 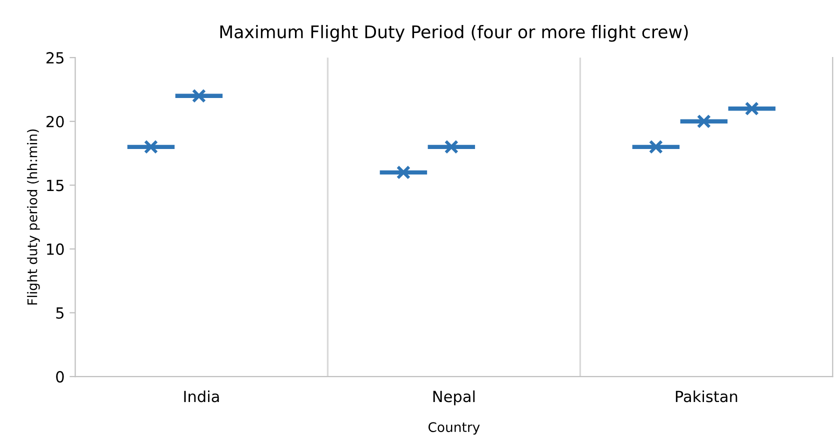 I want to click on y-axis-title: Flight duty period (hh:min), so click(x=33, y=217).